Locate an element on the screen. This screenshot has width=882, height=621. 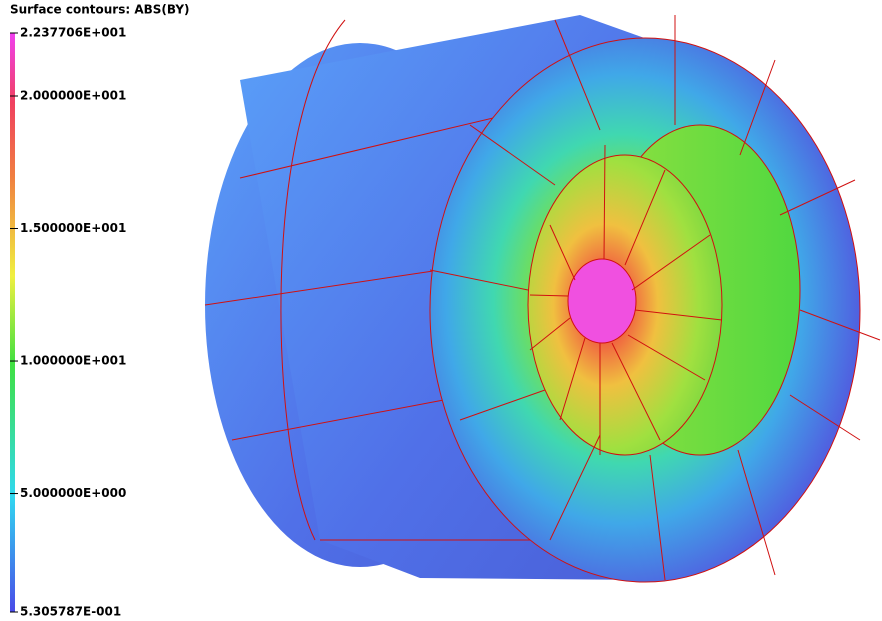
legend-title: Surface contours: ABS(BY) is located at coordinates (100, 10).